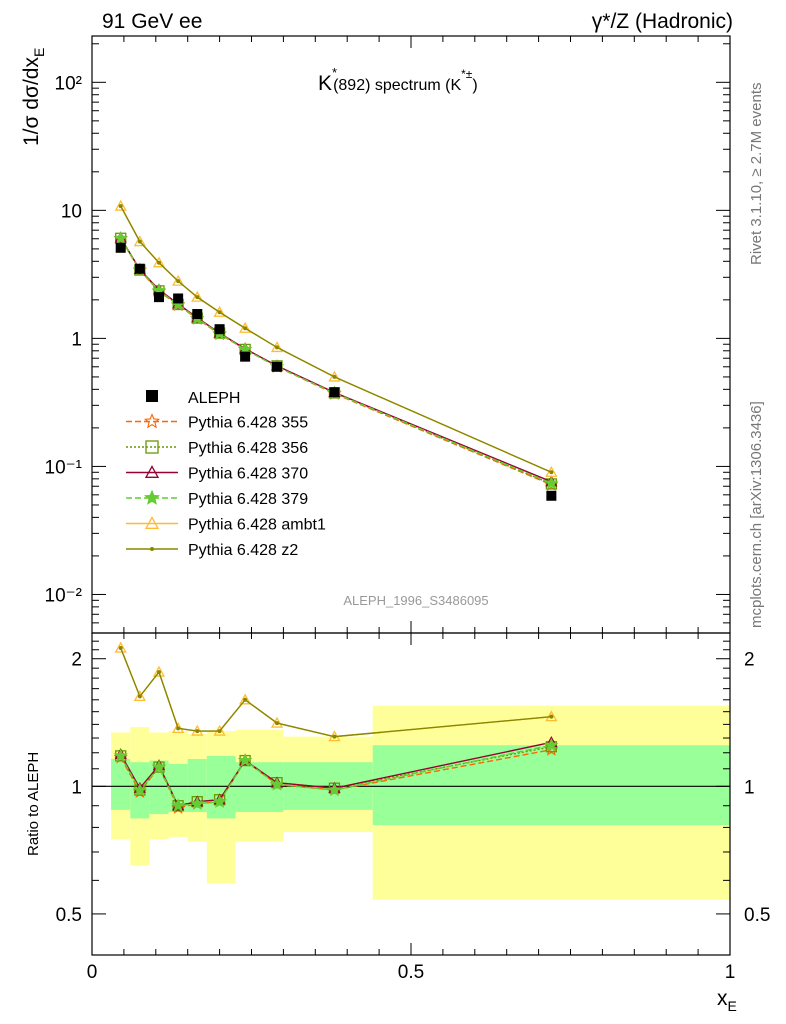 This screenshot has height=1024, width=786. What do you see at coordinates (415, 600) in the screenshot?
I see `watermark: ALEPH_1996_S3486095` at bounding box center [415, 600].